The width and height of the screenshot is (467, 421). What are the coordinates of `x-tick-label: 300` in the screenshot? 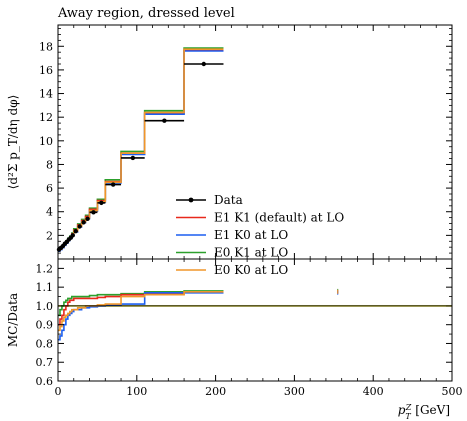 It's located at (294, 391).